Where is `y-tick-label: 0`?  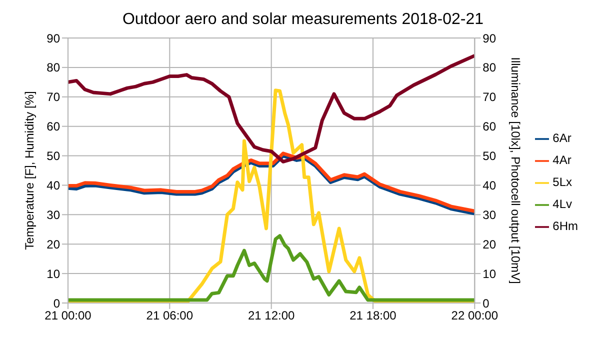
y-tick-label: 0 is located at coordinates (56, 303).